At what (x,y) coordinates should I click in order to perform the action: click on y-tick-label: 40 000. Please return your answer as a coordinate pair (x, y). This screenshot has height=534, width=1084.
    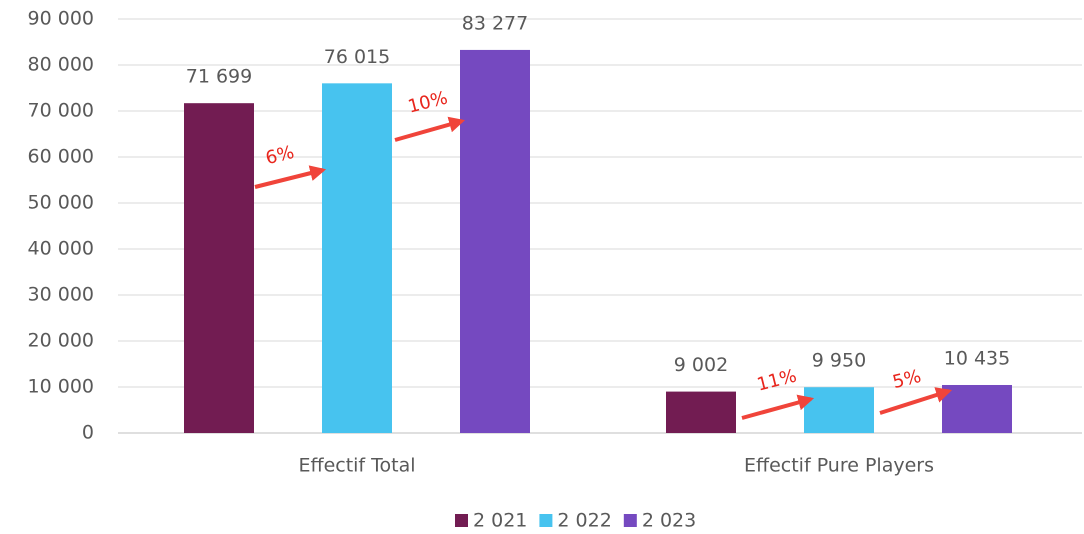
    Looking at the image, I should click on (61, 249).